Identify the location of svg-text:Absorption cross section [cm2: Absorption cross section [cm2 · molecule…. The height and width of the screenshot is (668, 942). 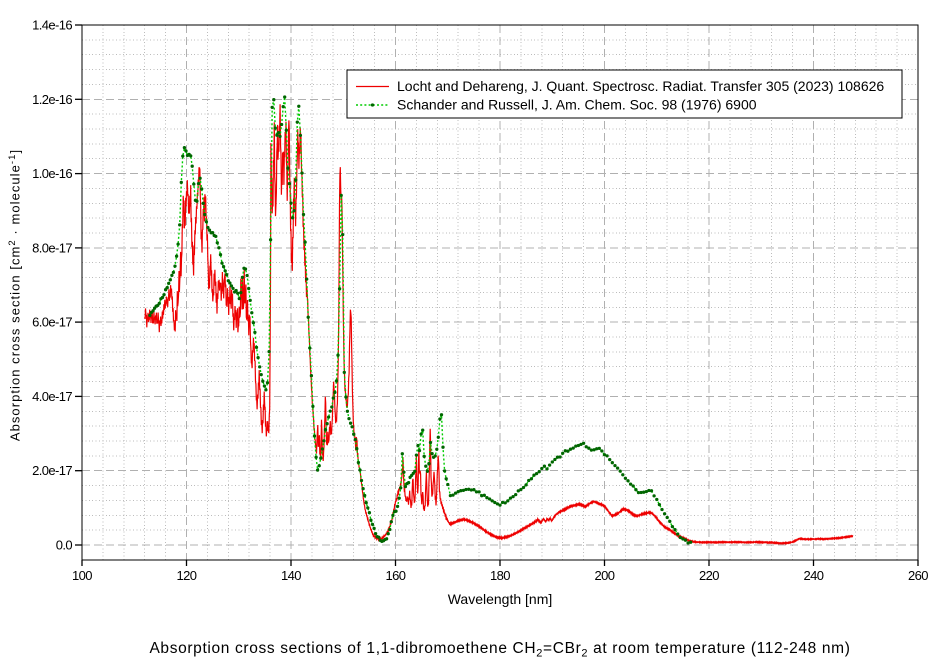
(15, 295).